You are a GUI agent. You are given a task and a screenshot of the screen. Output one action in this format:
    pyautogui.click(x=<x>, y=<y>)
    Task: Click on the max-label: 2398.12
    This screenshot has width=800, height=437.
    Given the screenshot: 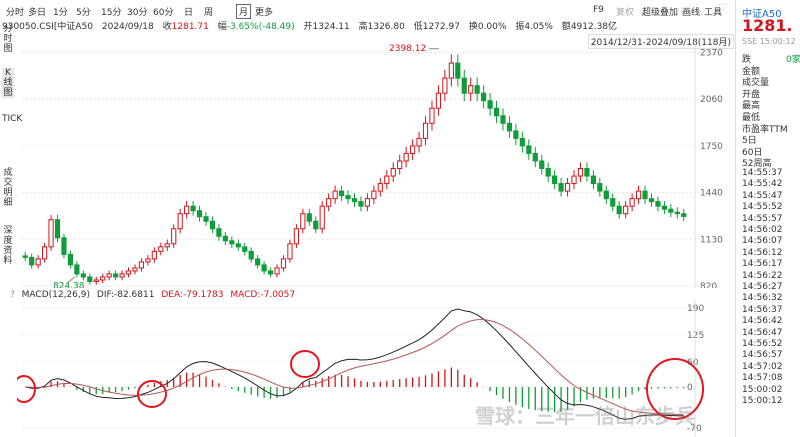 What is the action you would take?
    pyautogui.click(x=407, y=49)
    